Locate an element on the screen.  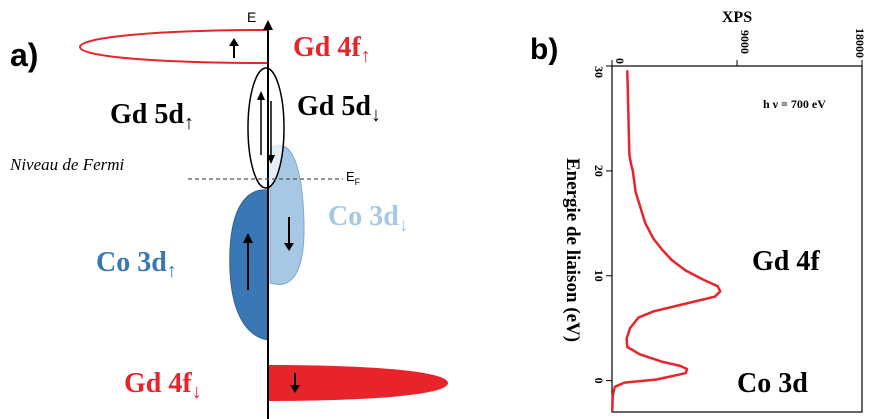
energy-axis-arrowhead is located at coordinates (268, 25).